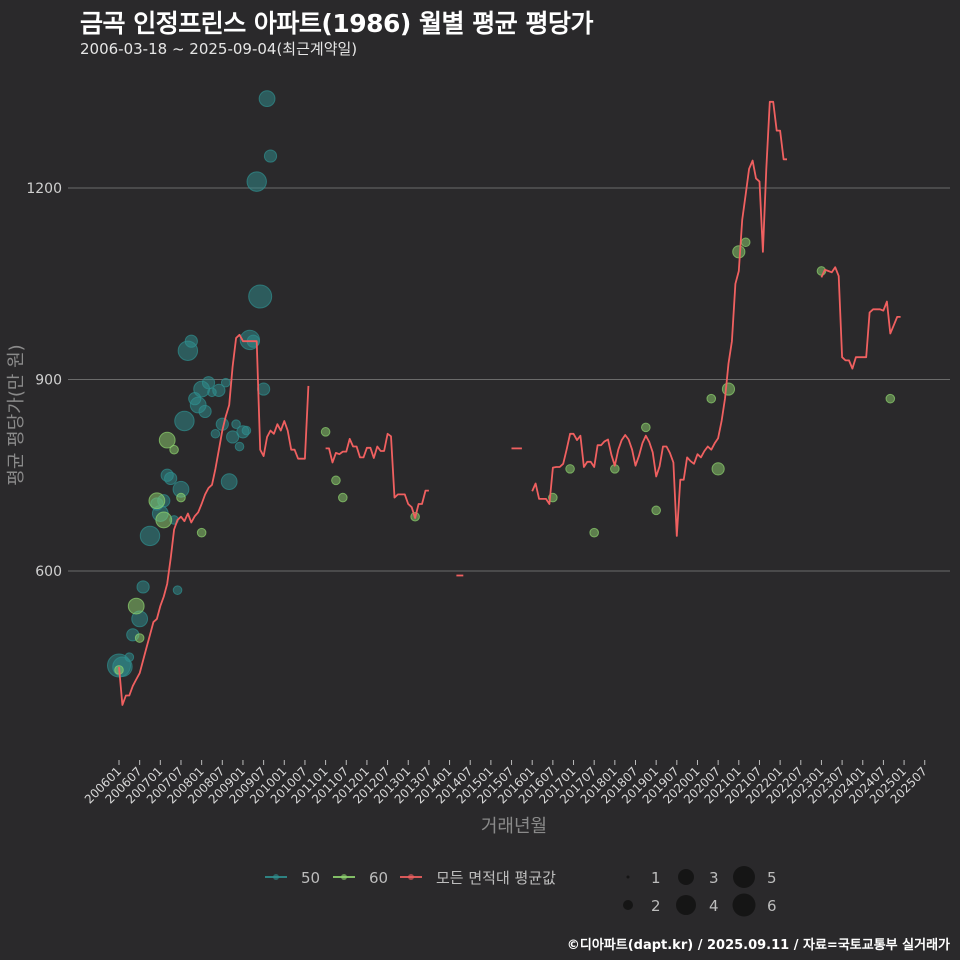 Image resolution: width=960 pixels, height=960 pixels. What do you see at coordinates (521, 891) in the screenshot?
I see `legend: 50 60 모든 면적대 평균값 1 2 3 4 5 6` at bounding box center [521, 891].